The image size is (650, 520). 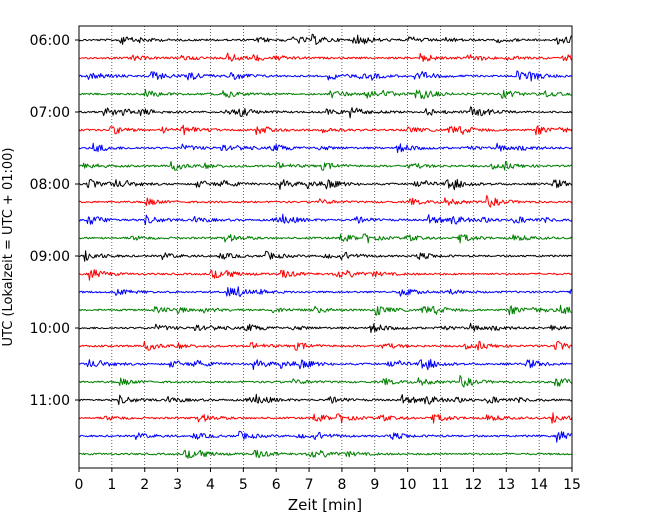 What do you see at coordinates (539, 485) in the screenshot?
I see `x-tick-label: 14` at bounding box center [539, 485].